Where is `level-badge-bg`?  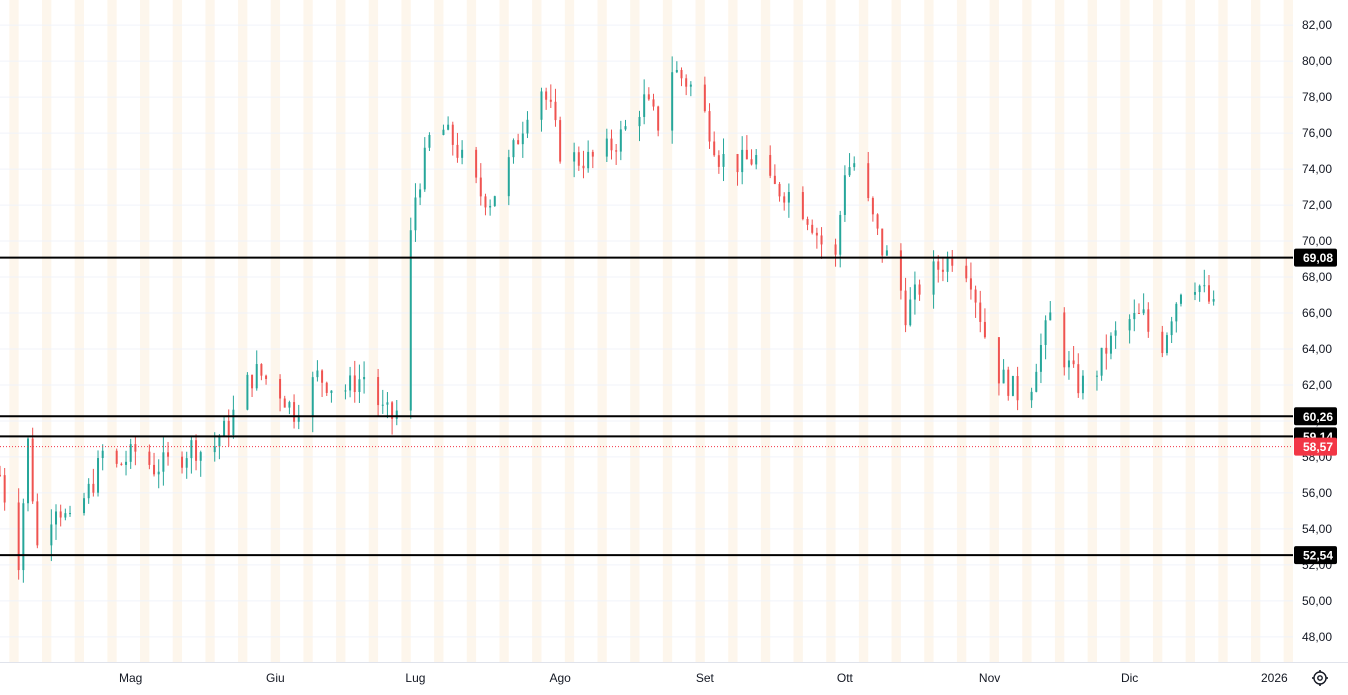 level-badge-bg is located at coordinates (1315, 257).